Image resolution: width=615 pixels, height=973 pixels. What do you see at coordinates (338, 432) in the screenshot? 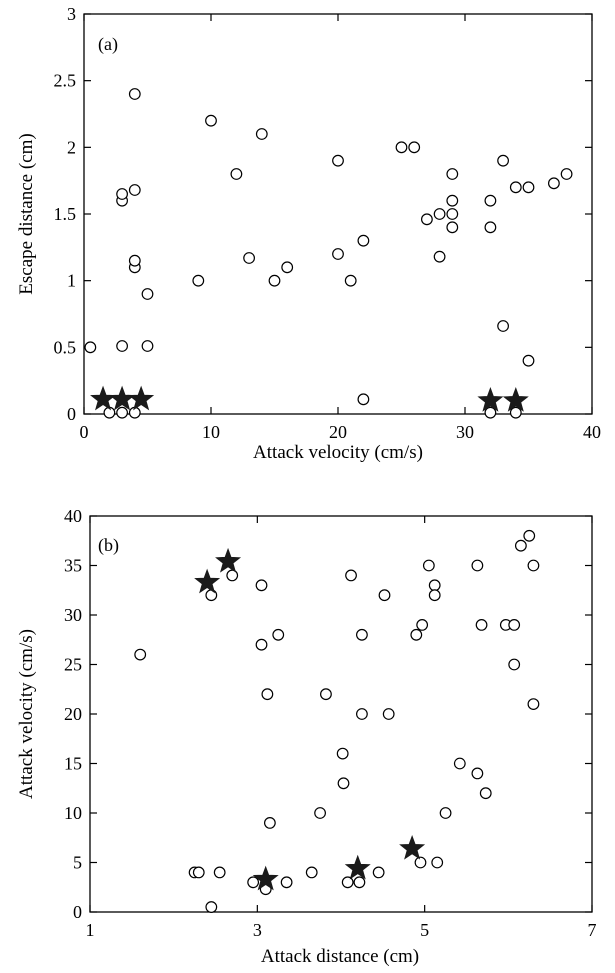
I see `x-tick-label: 20` at bounding box center [338, 432].